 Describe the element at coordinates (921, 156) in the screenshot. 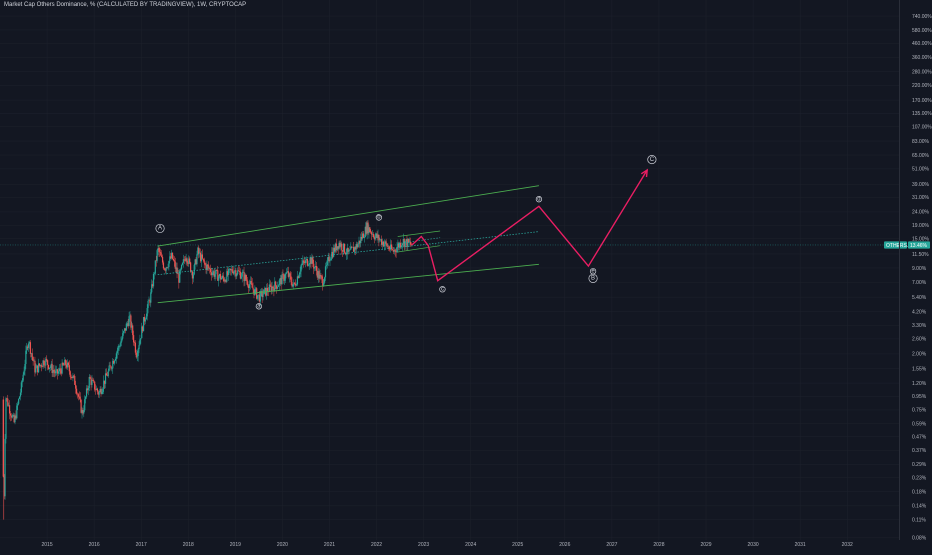

I see `price-tick-label: 65.00%` at that location.